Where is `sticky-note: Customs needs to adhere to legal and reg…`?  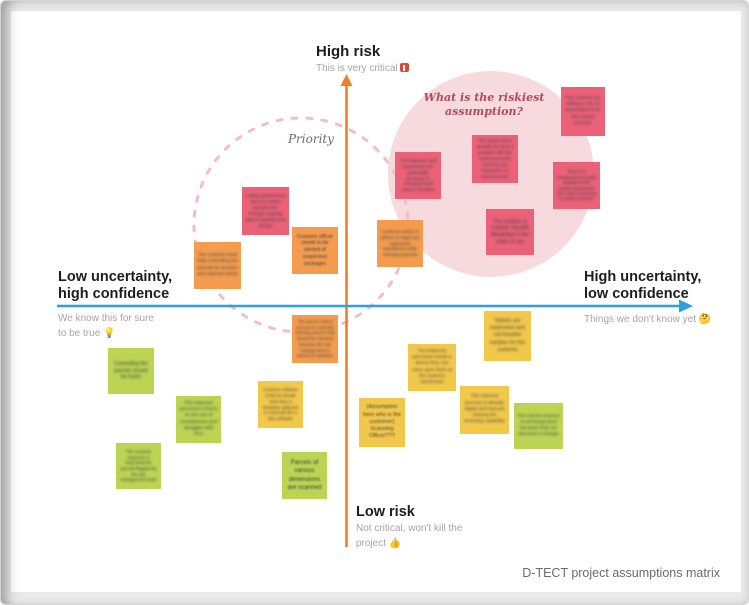 sticky-note: Customs needs to adhere to legal and reg… is located at coordinates (400, 243).